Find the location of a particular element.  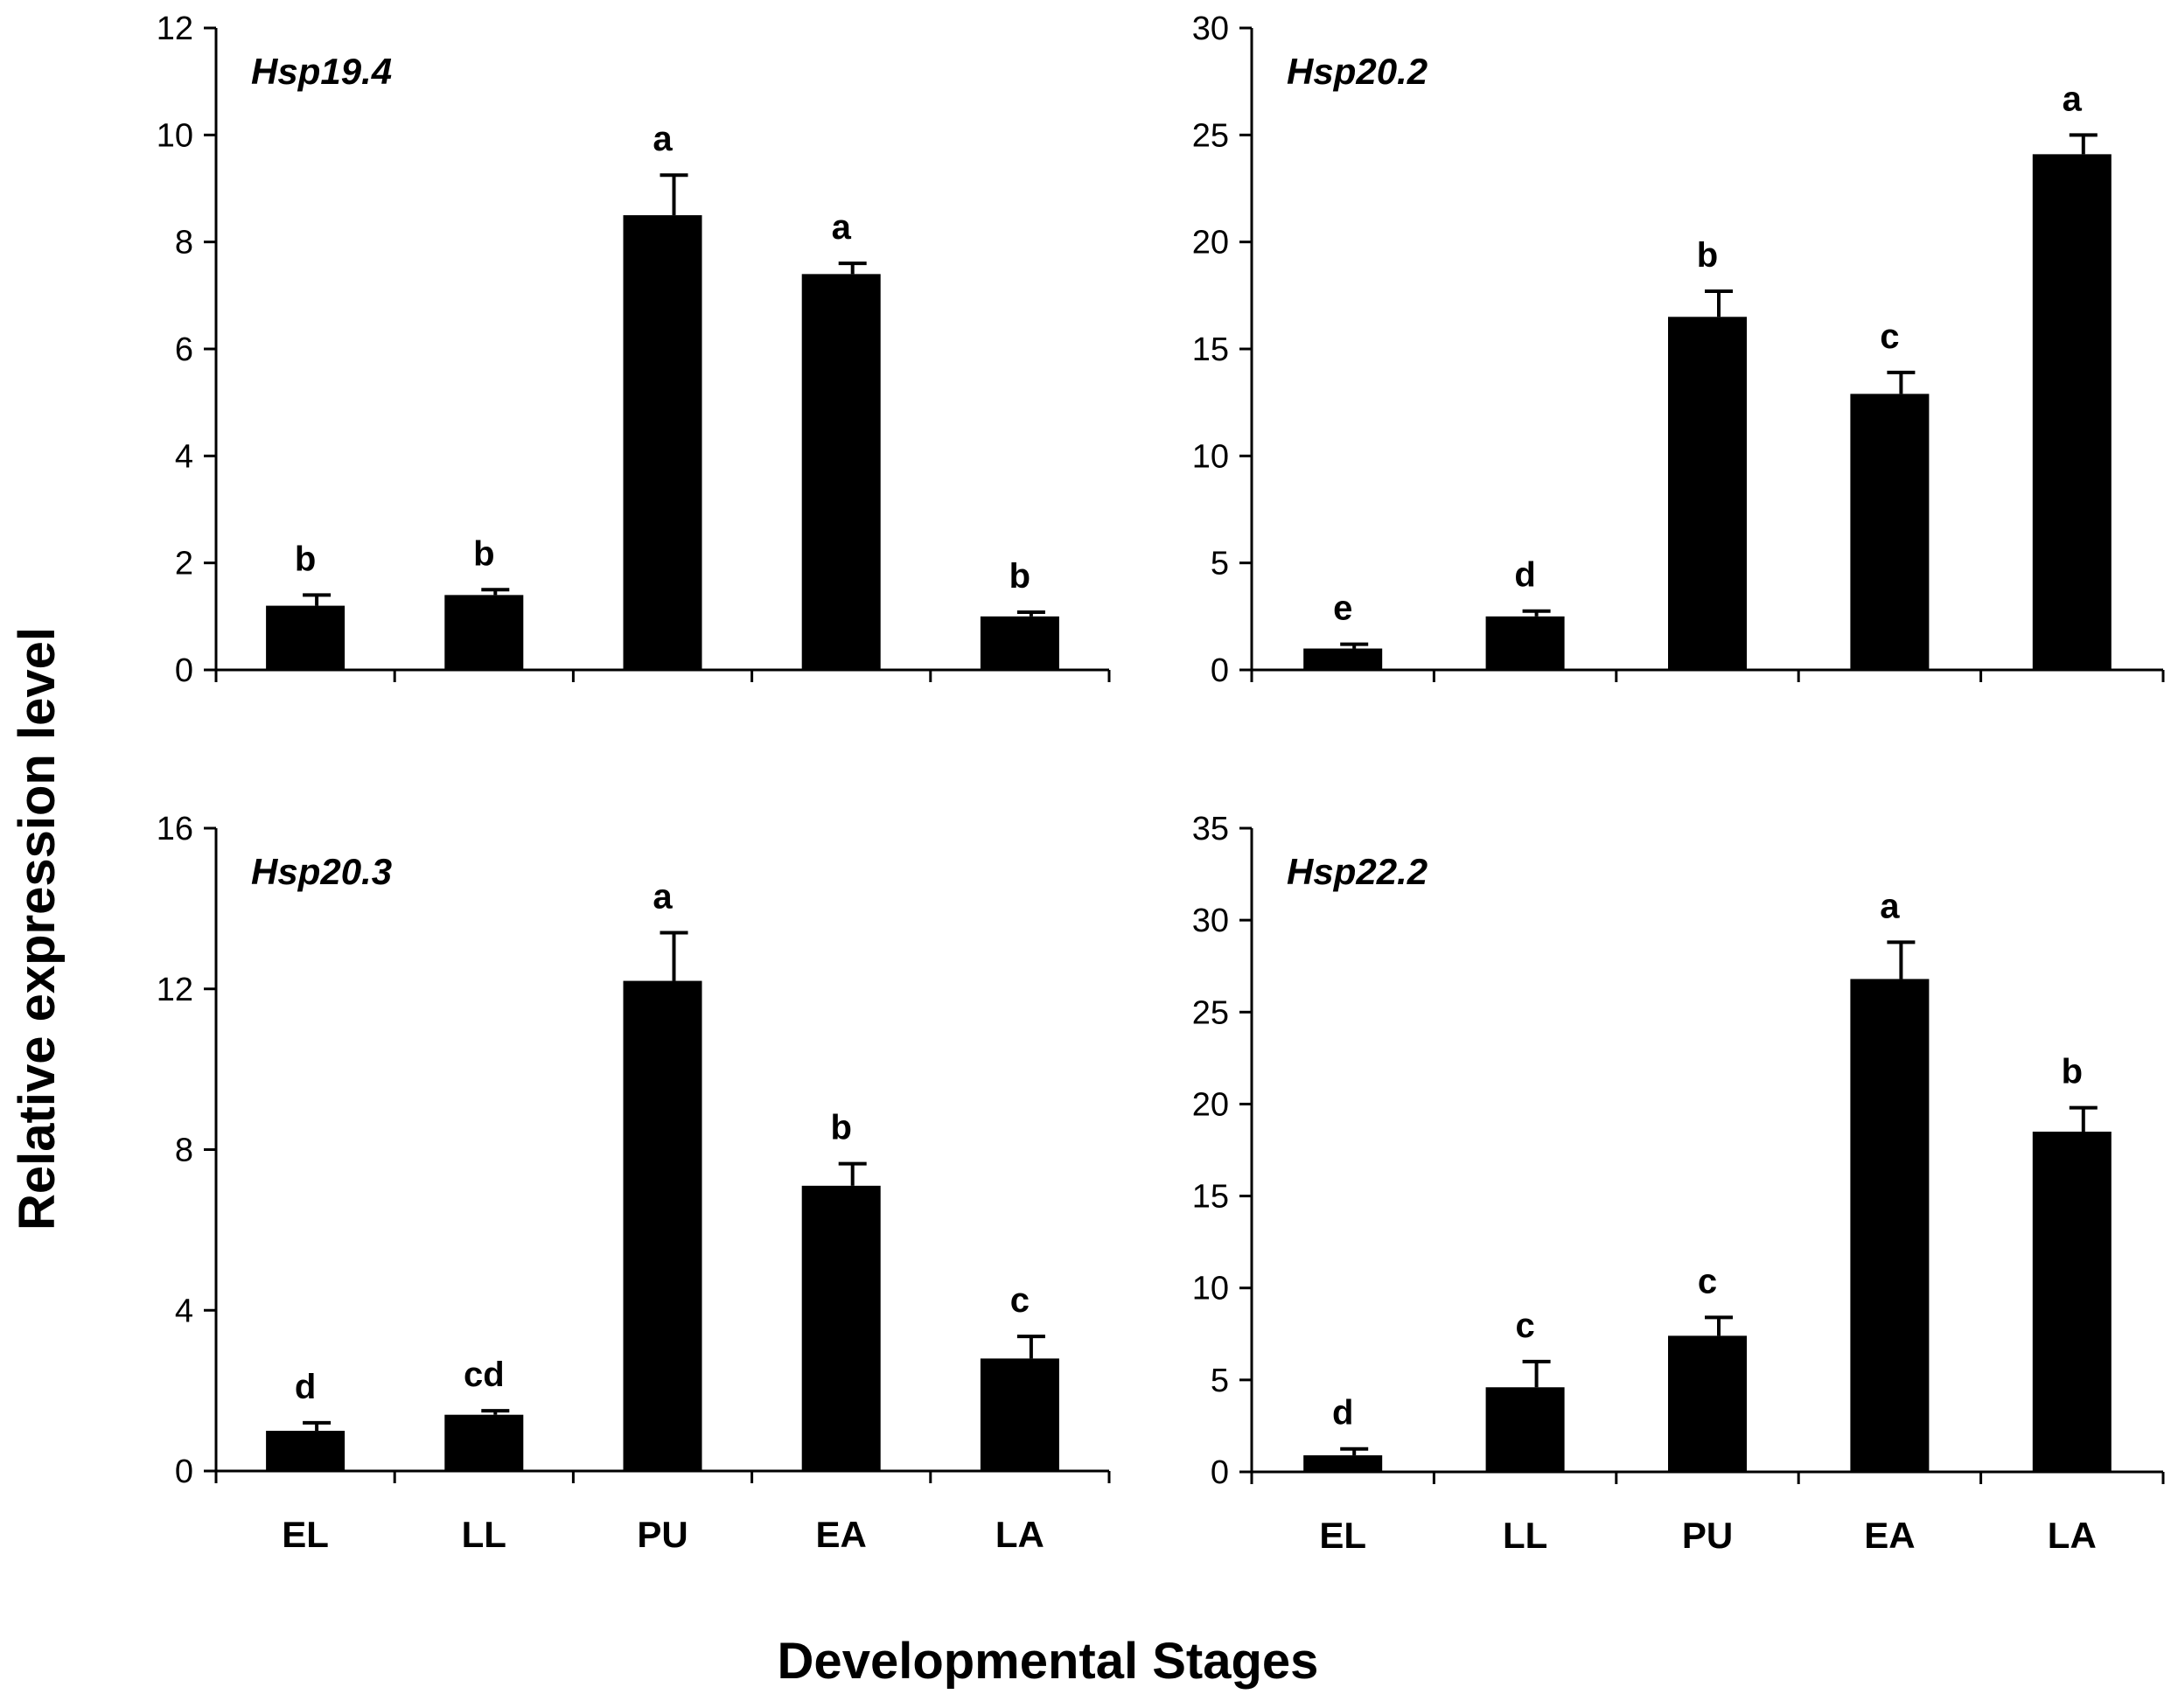

y-axis-title: Relative expression level is located at coordinates (37, 928).